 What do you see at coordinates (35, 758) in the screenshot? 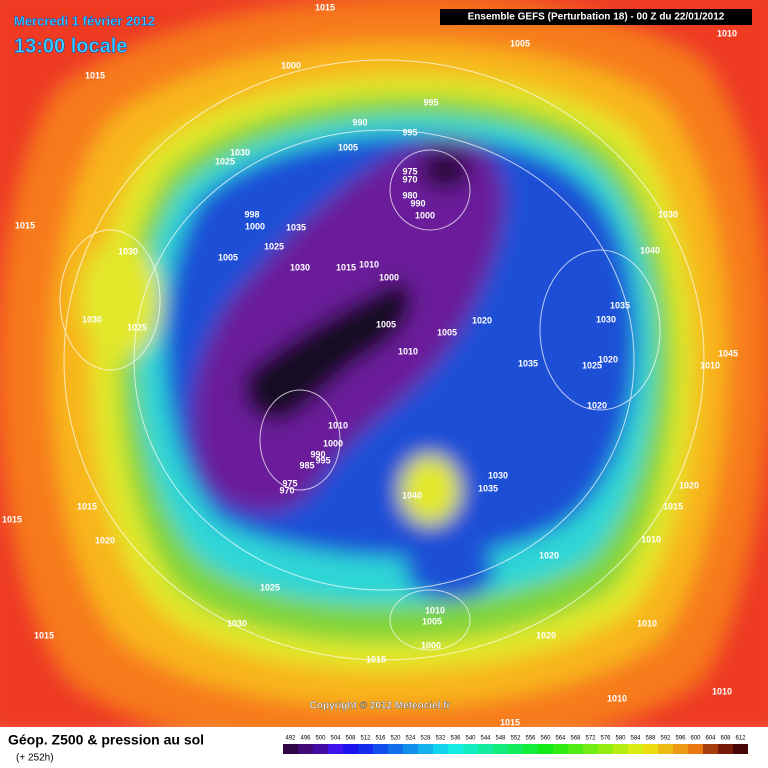
I see `footer-lead: (+ 252h)` at bounding box center [35, 758].